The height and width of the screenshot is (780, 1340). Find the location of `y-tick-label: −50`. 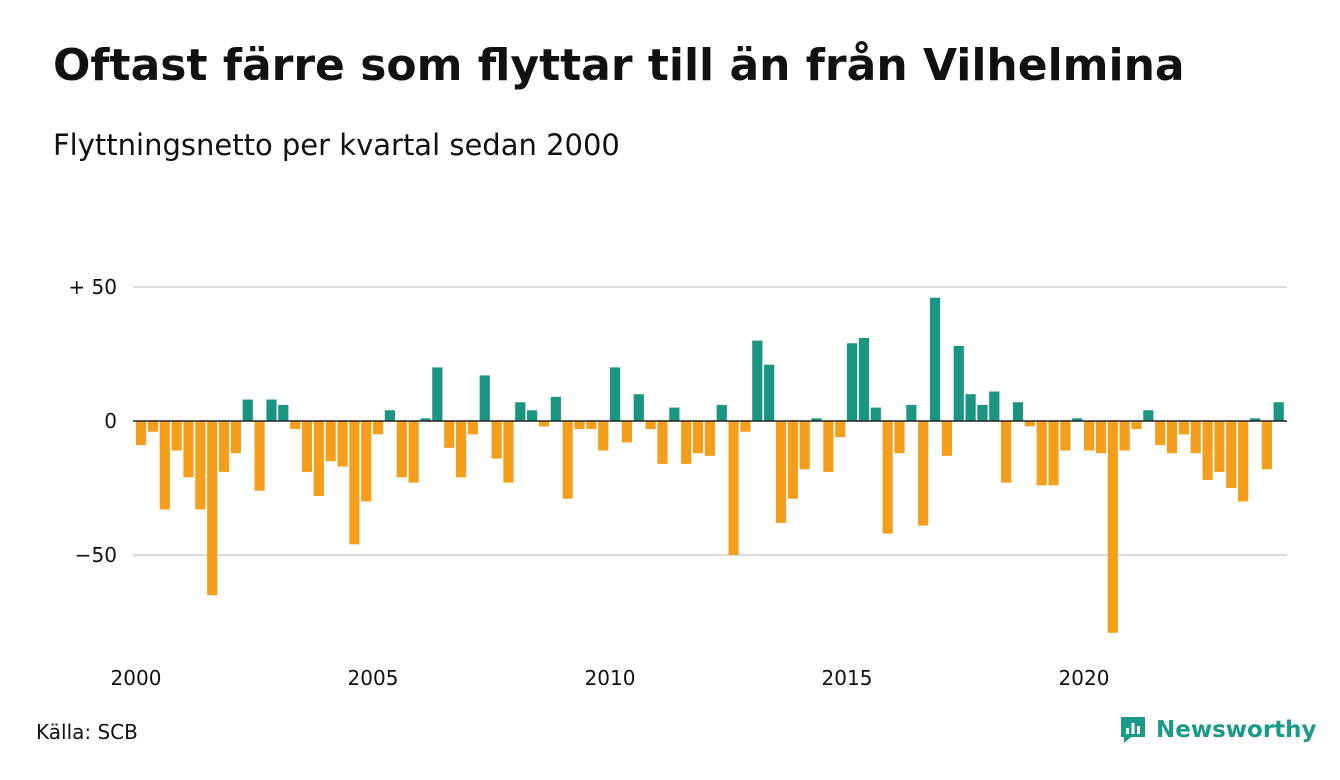

y-tick-label: −50 is located at coordinates (96, 555).